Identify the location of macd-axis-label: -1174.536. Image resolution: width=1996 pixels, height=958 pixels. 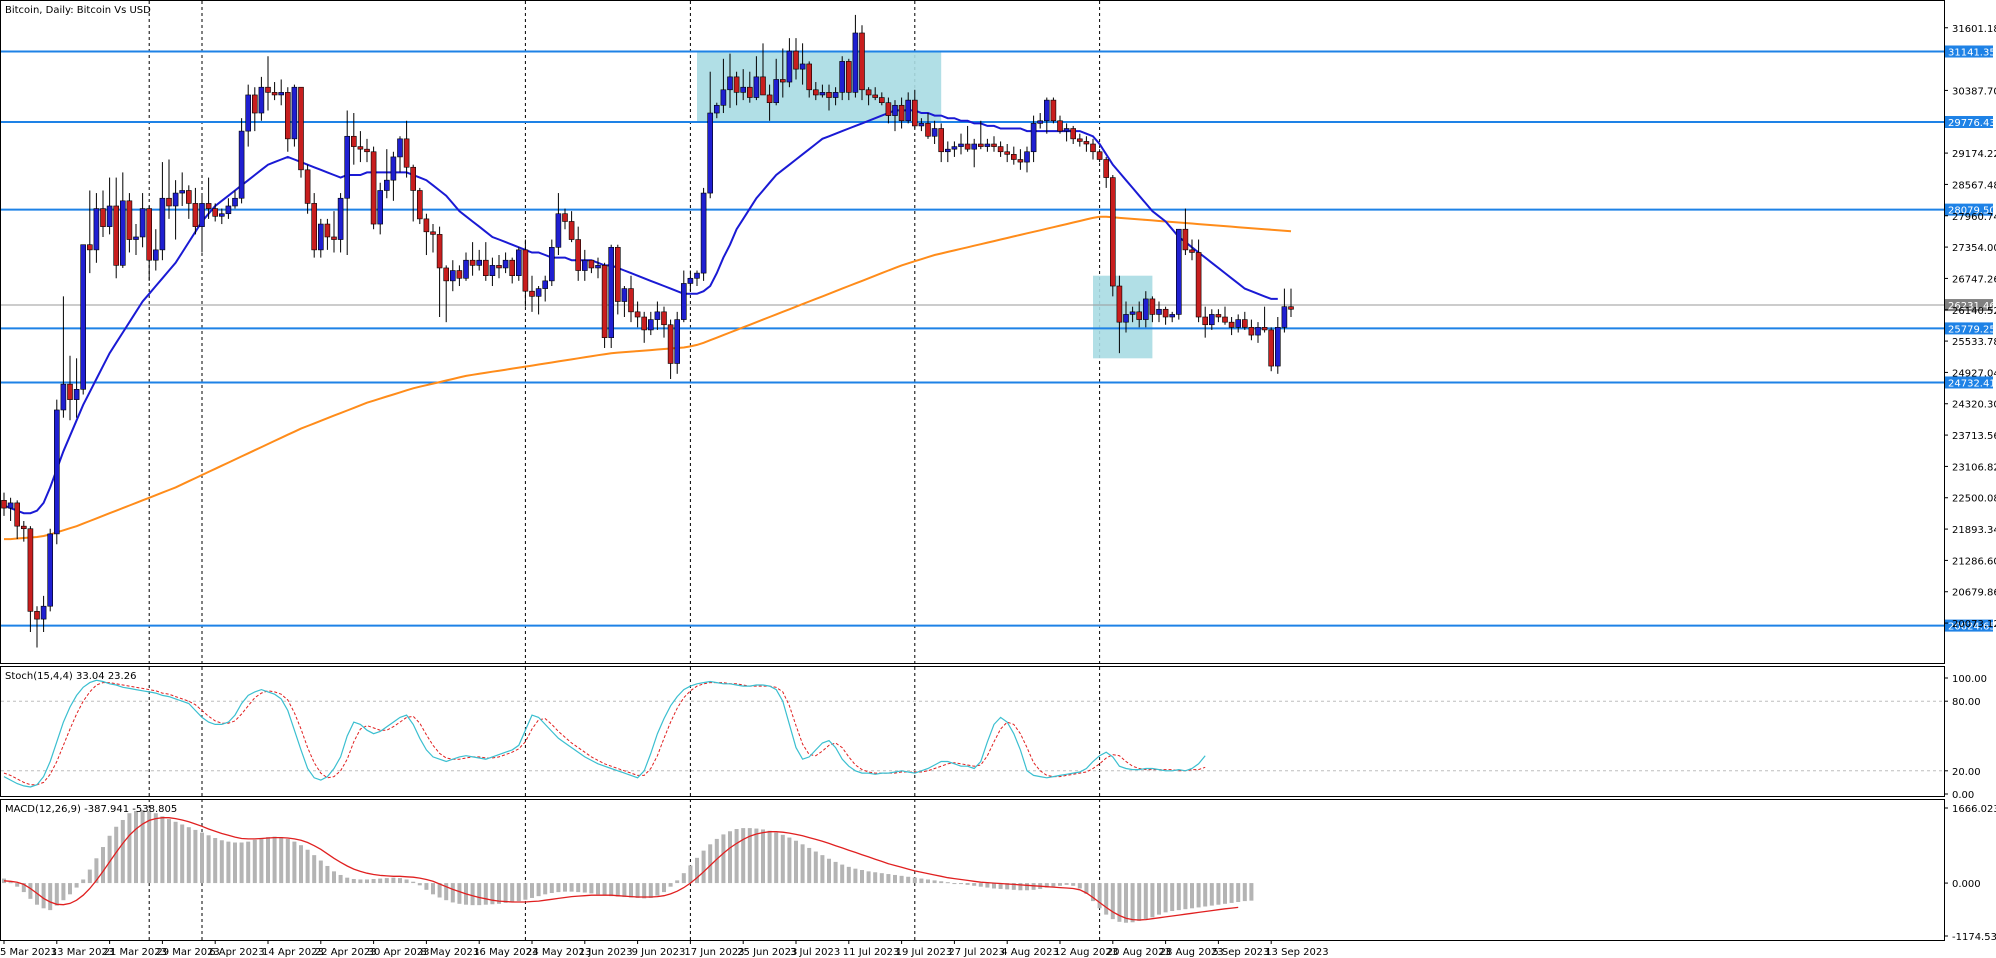
(1974, 937).